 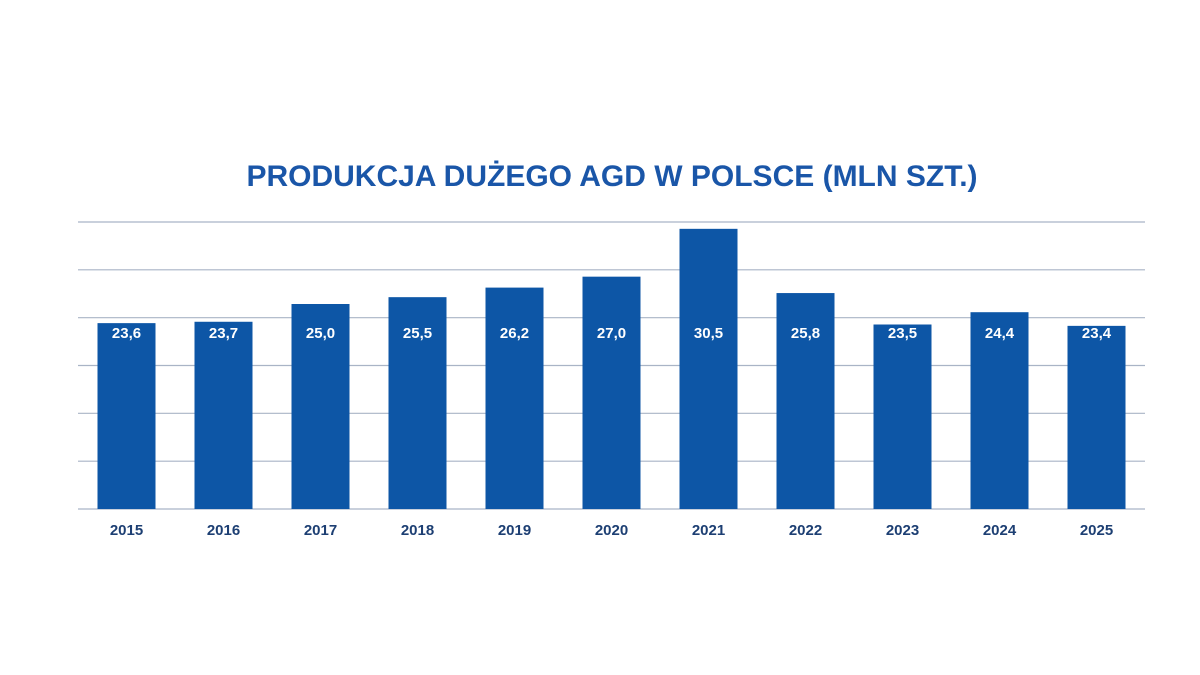 I want to click on value-label: 25,0, so click(x=320, y=333).